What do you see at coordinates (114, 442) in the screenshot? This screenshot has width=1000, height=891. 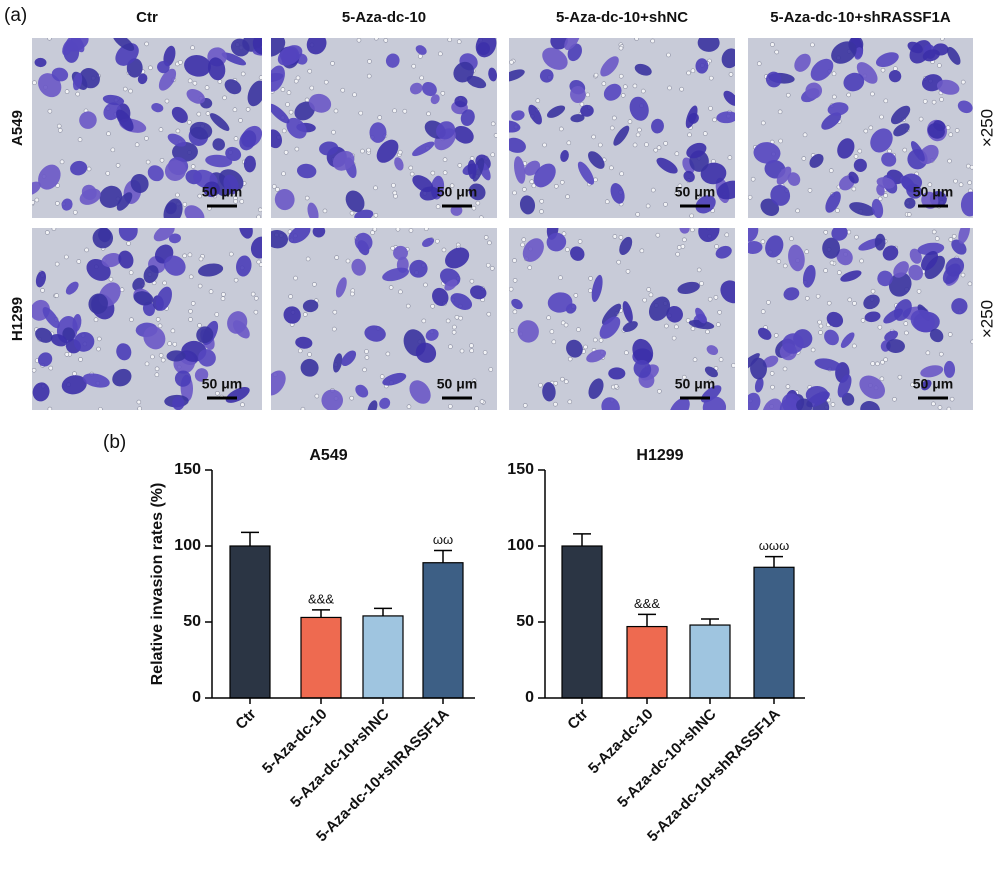 I see `panel-label: (b)` at bounding box center [114, 442].